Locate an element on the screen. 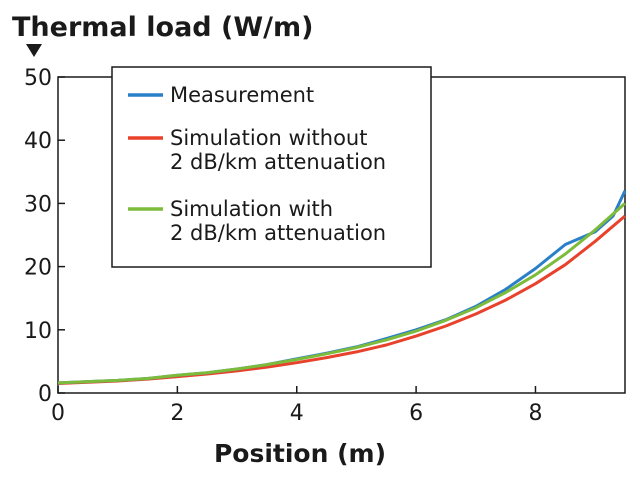 The width and height of the screenshot is (640, 477). x-tick-label: 6 is located at coordinates (416, 413).